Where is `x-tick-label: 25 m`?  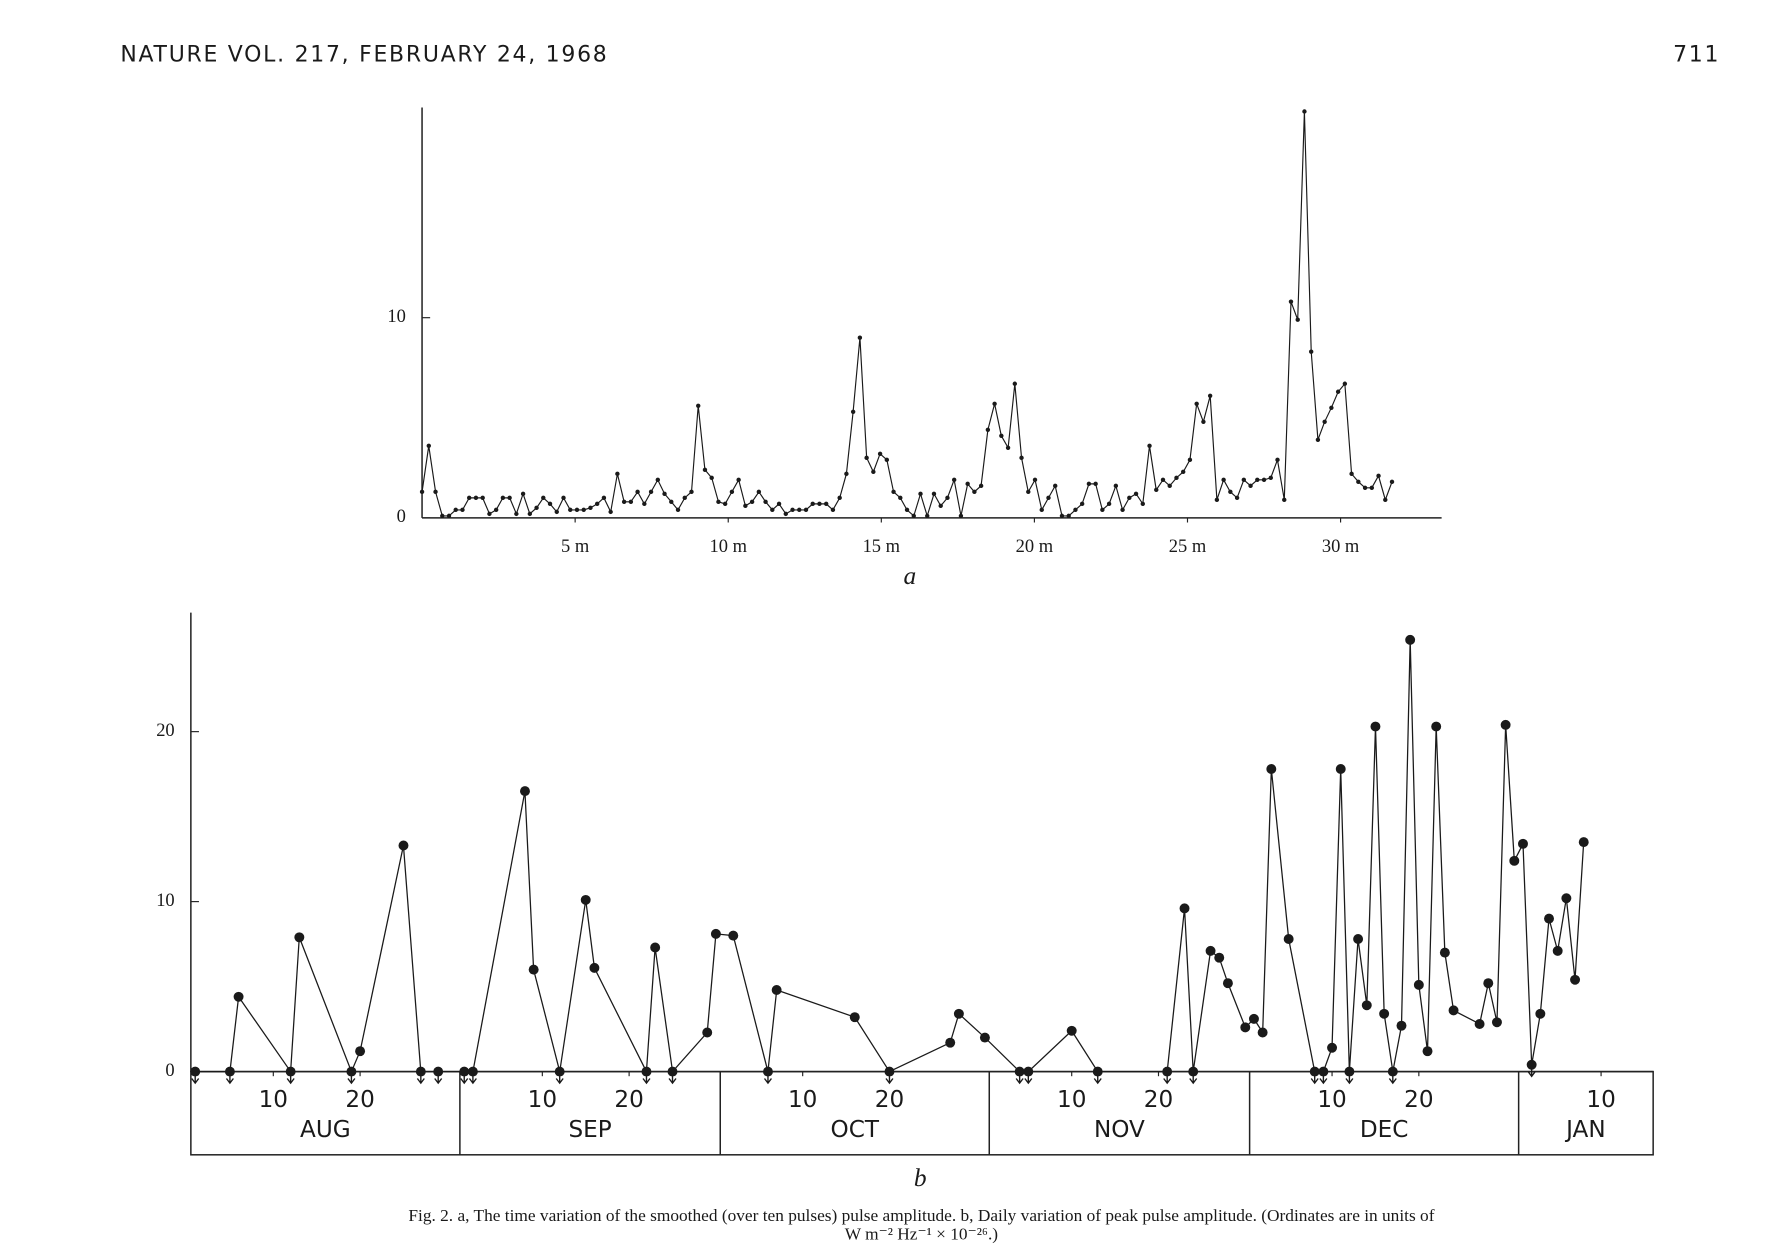 x-tick-label: 25 m is located at coordinates (1188, 546).